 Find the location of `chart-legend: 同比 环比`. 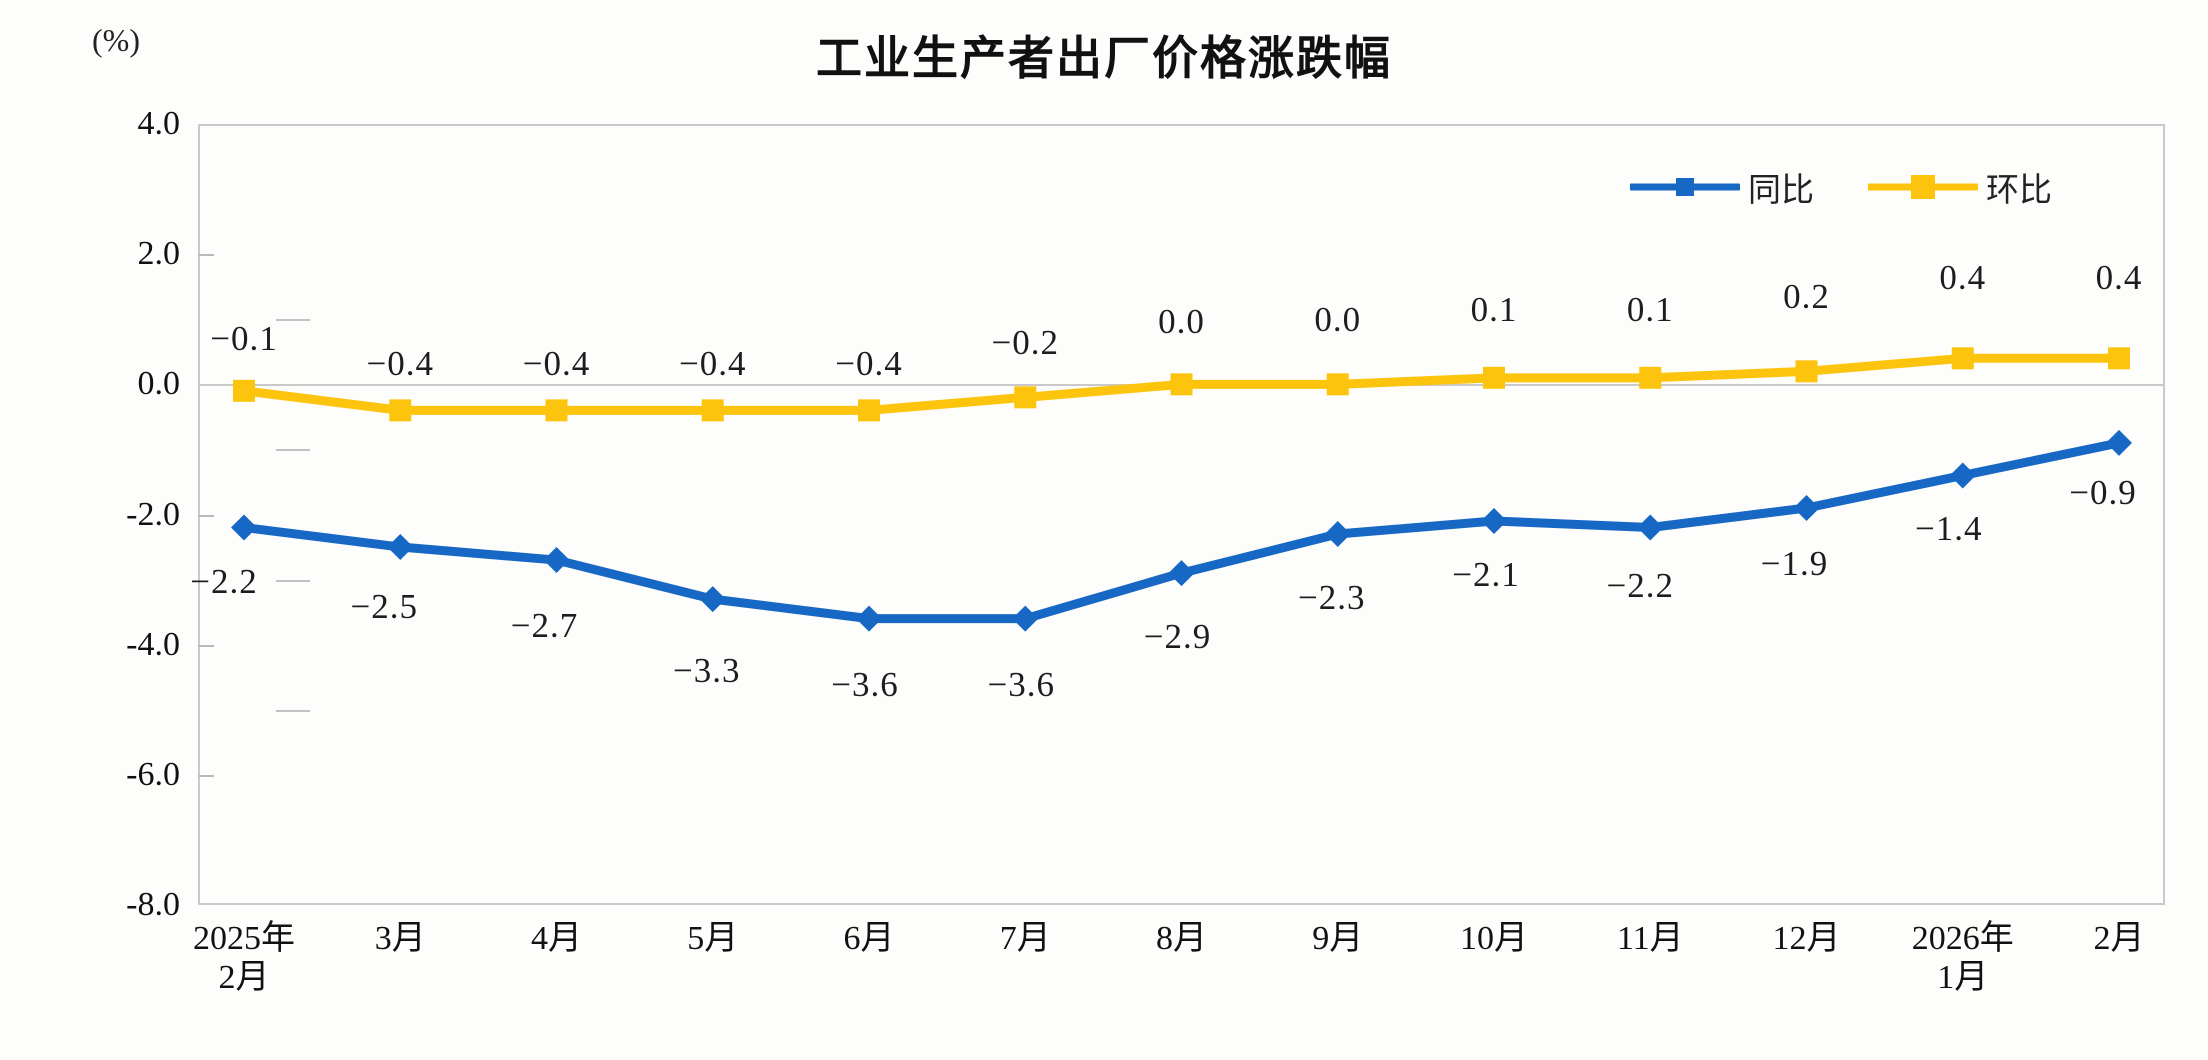

chart-legend: 同比 环比 is located at coordinates (1841, 187).